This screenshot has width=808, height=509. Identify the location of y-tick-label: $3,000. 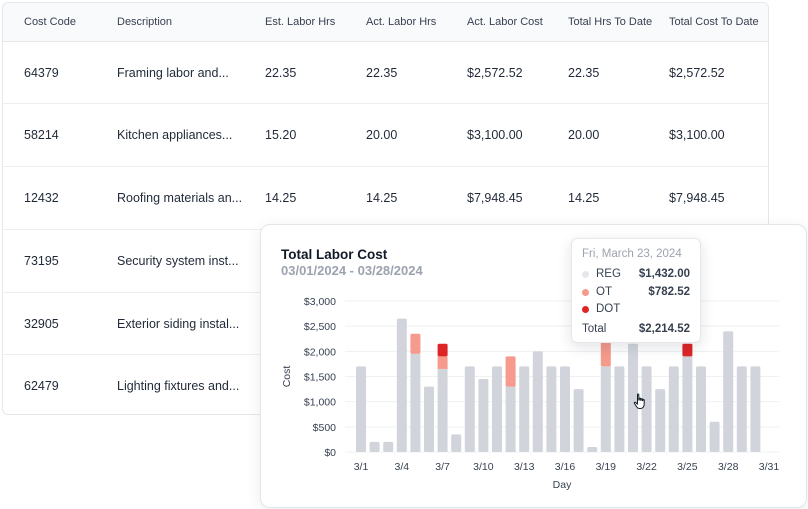
(320, 302).